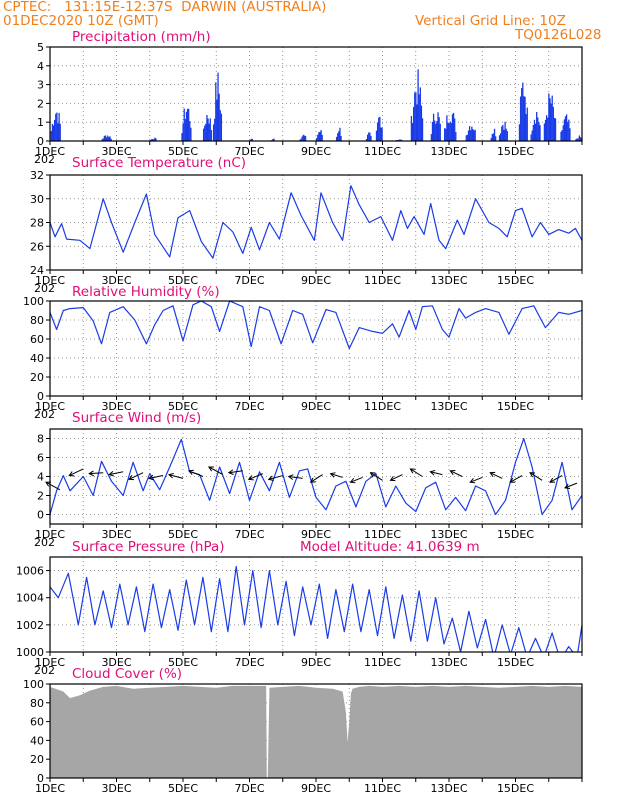 This screenshot has width=618, height=800. Describe the element at coordinates (390, 547) in the screenshot. I see `pressure-extra: Model Altitude: 41.0639 m` at that location.